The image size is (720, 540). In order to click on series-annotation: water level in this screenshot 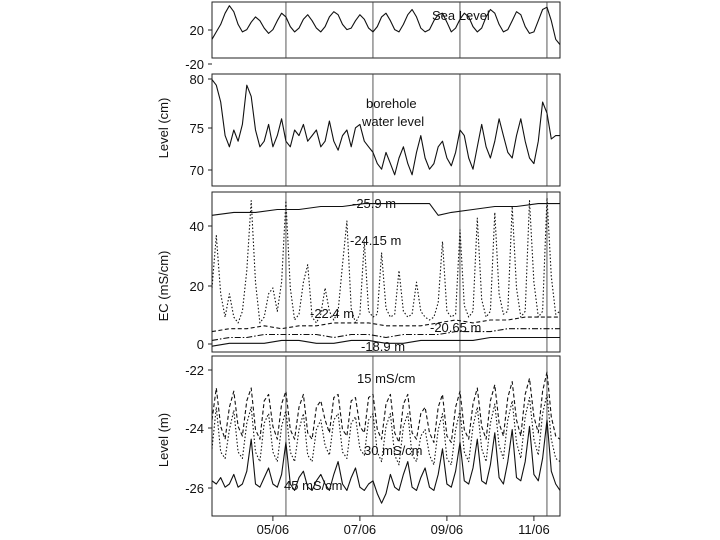, I will do `click(392, 121)`.